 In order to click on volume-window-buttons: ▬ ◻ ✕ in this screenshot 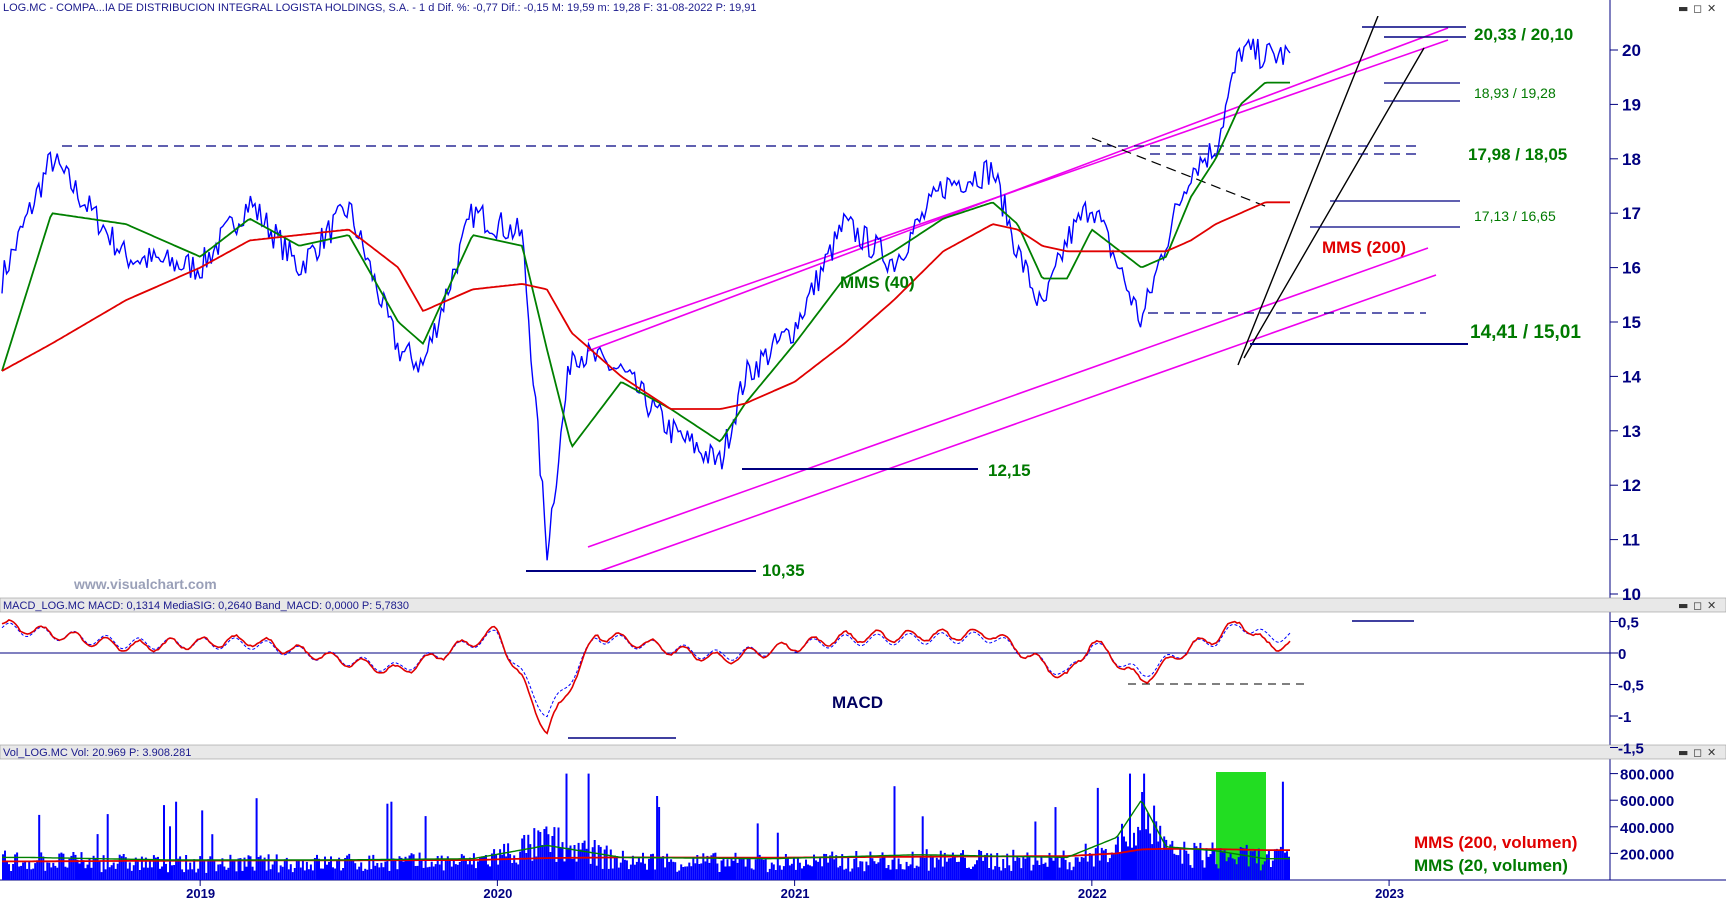, I will do `click(1697, 752)`.